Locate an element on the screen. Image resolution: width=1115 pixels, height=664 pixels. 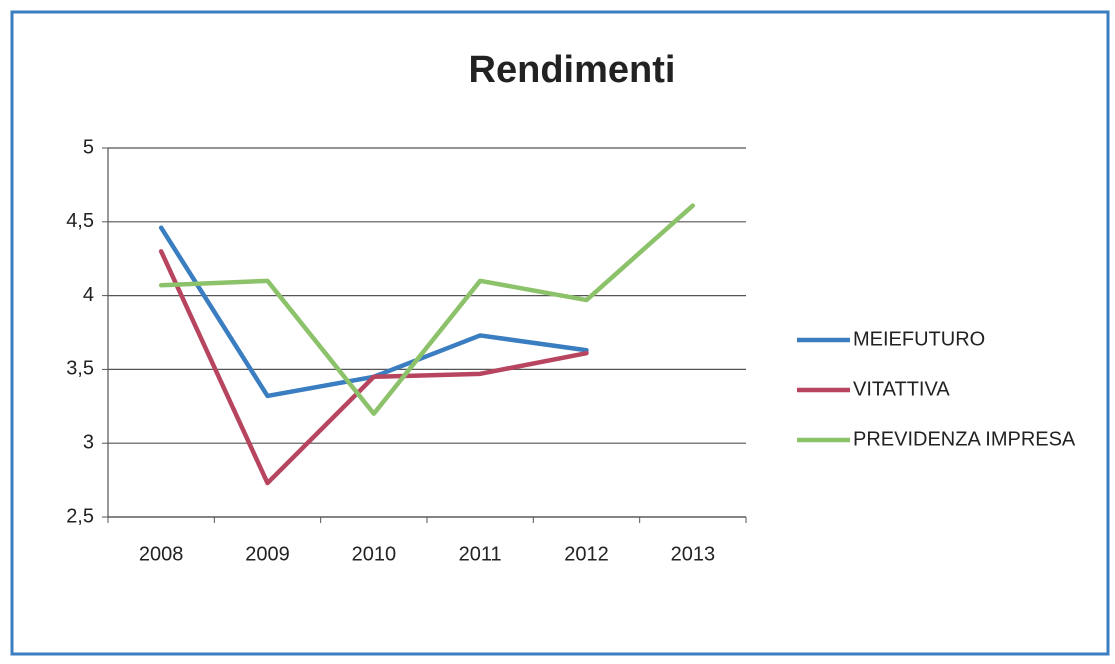
x-tick-label: 2008 is located at coordinates (161, 554).